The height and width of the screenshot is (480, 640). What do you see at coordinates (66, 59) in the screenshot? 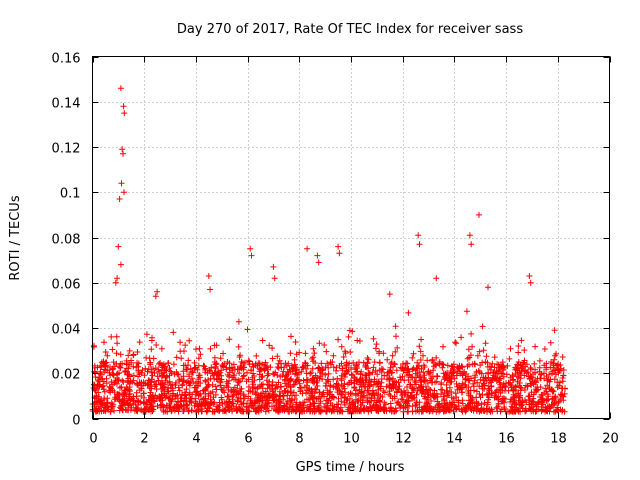
I see `y-tick-label: 0.16` at bounding box center [66, 59].